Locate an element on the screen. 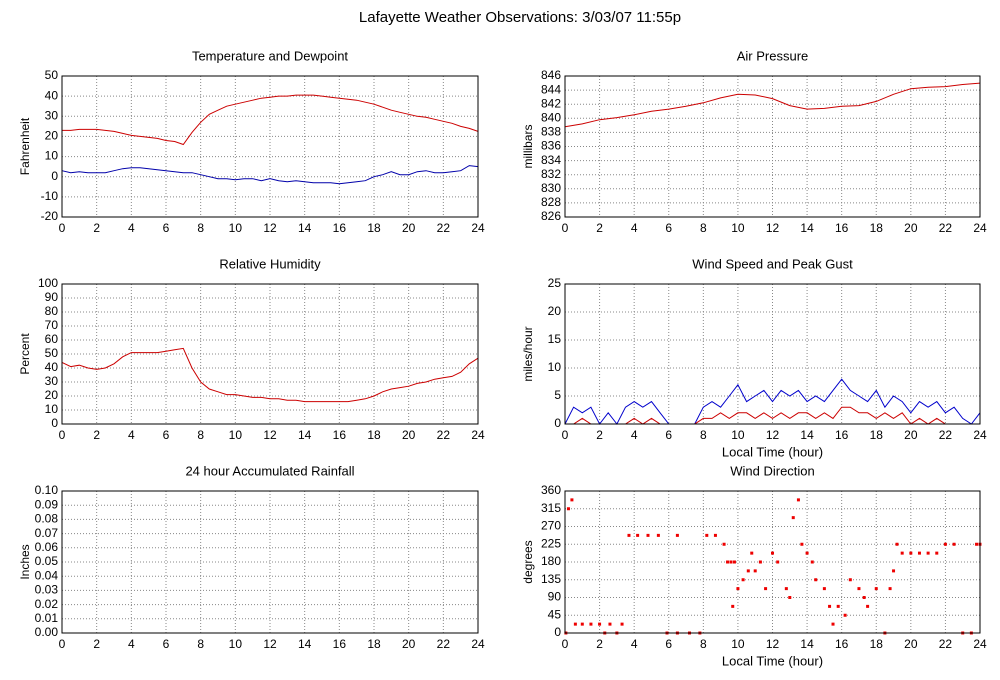 The height and width of the screenshot is (680, 1000). y-tick-label: 840 is located at coordinates (551, 117).